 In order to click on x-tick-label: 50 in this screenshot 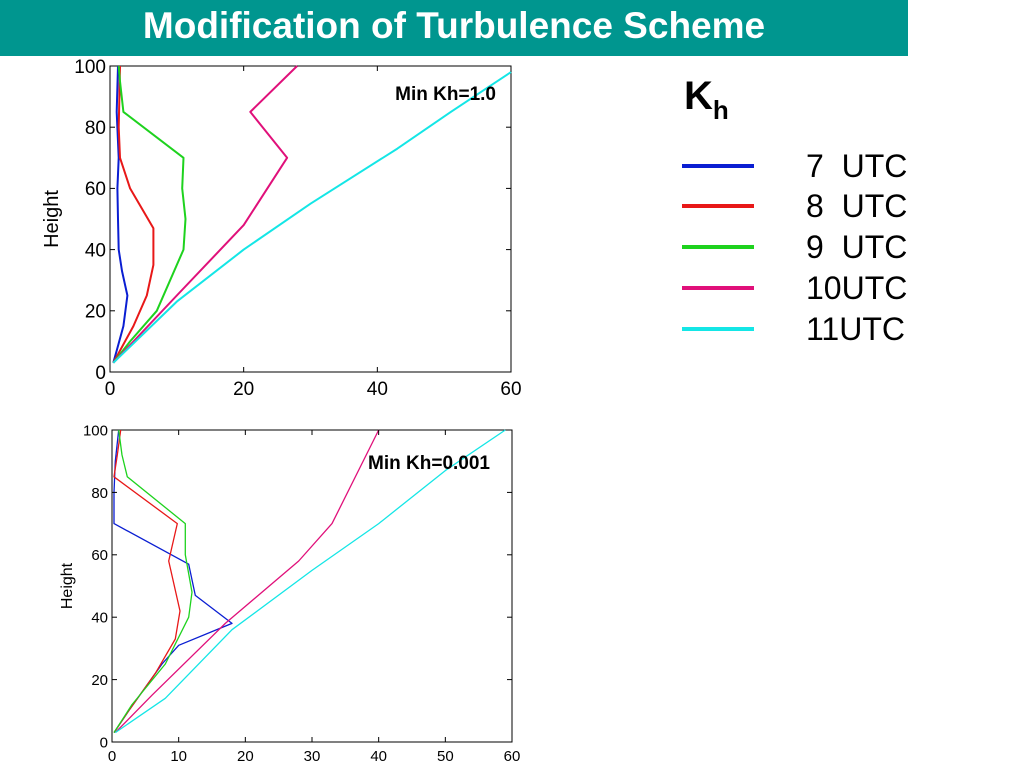, I will do `click(445, 756)`.